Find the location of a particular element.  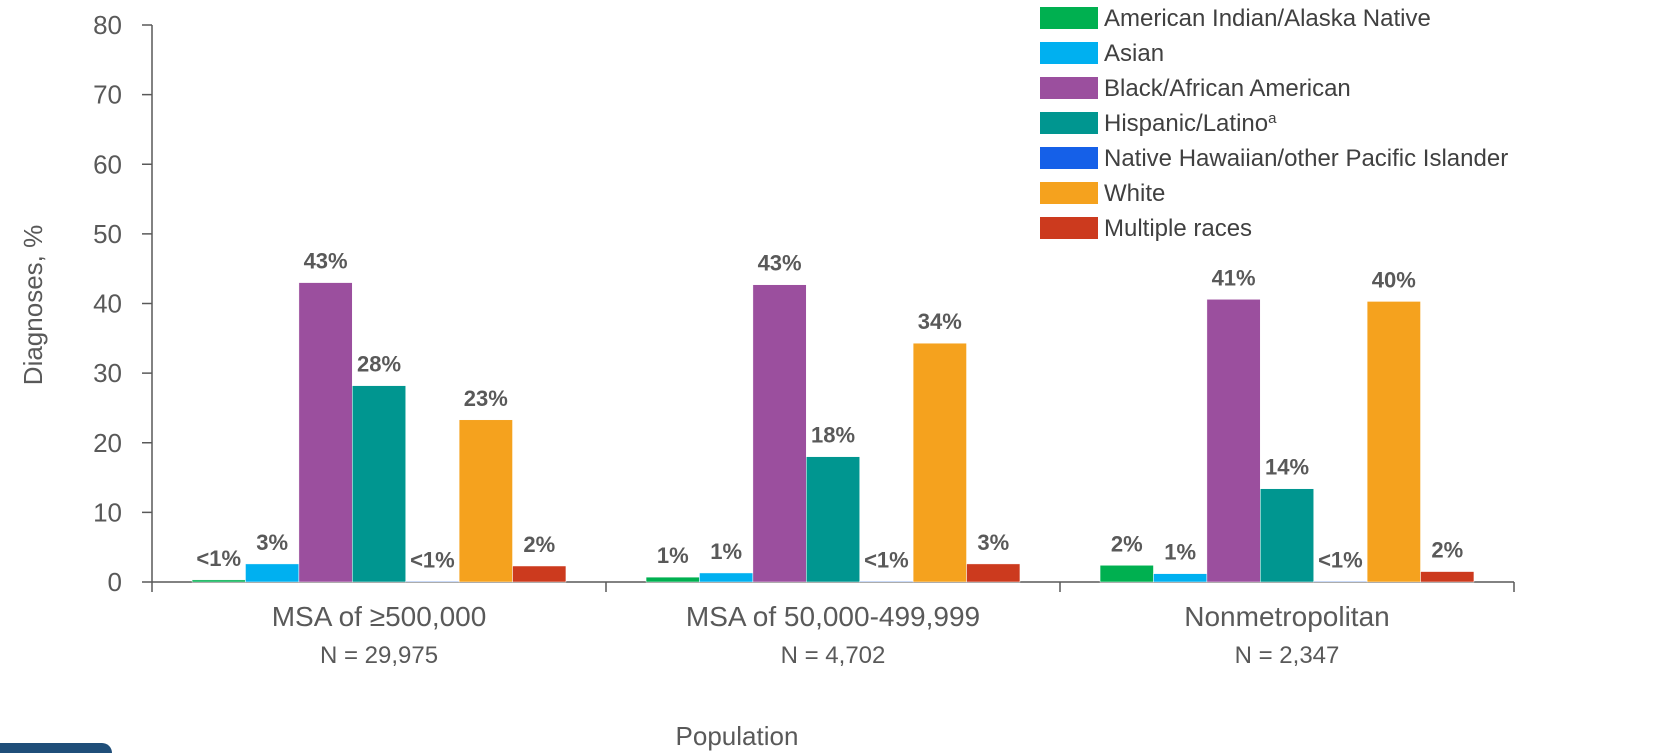

y-tick-label: 40 is located at coordinates (107, 304).